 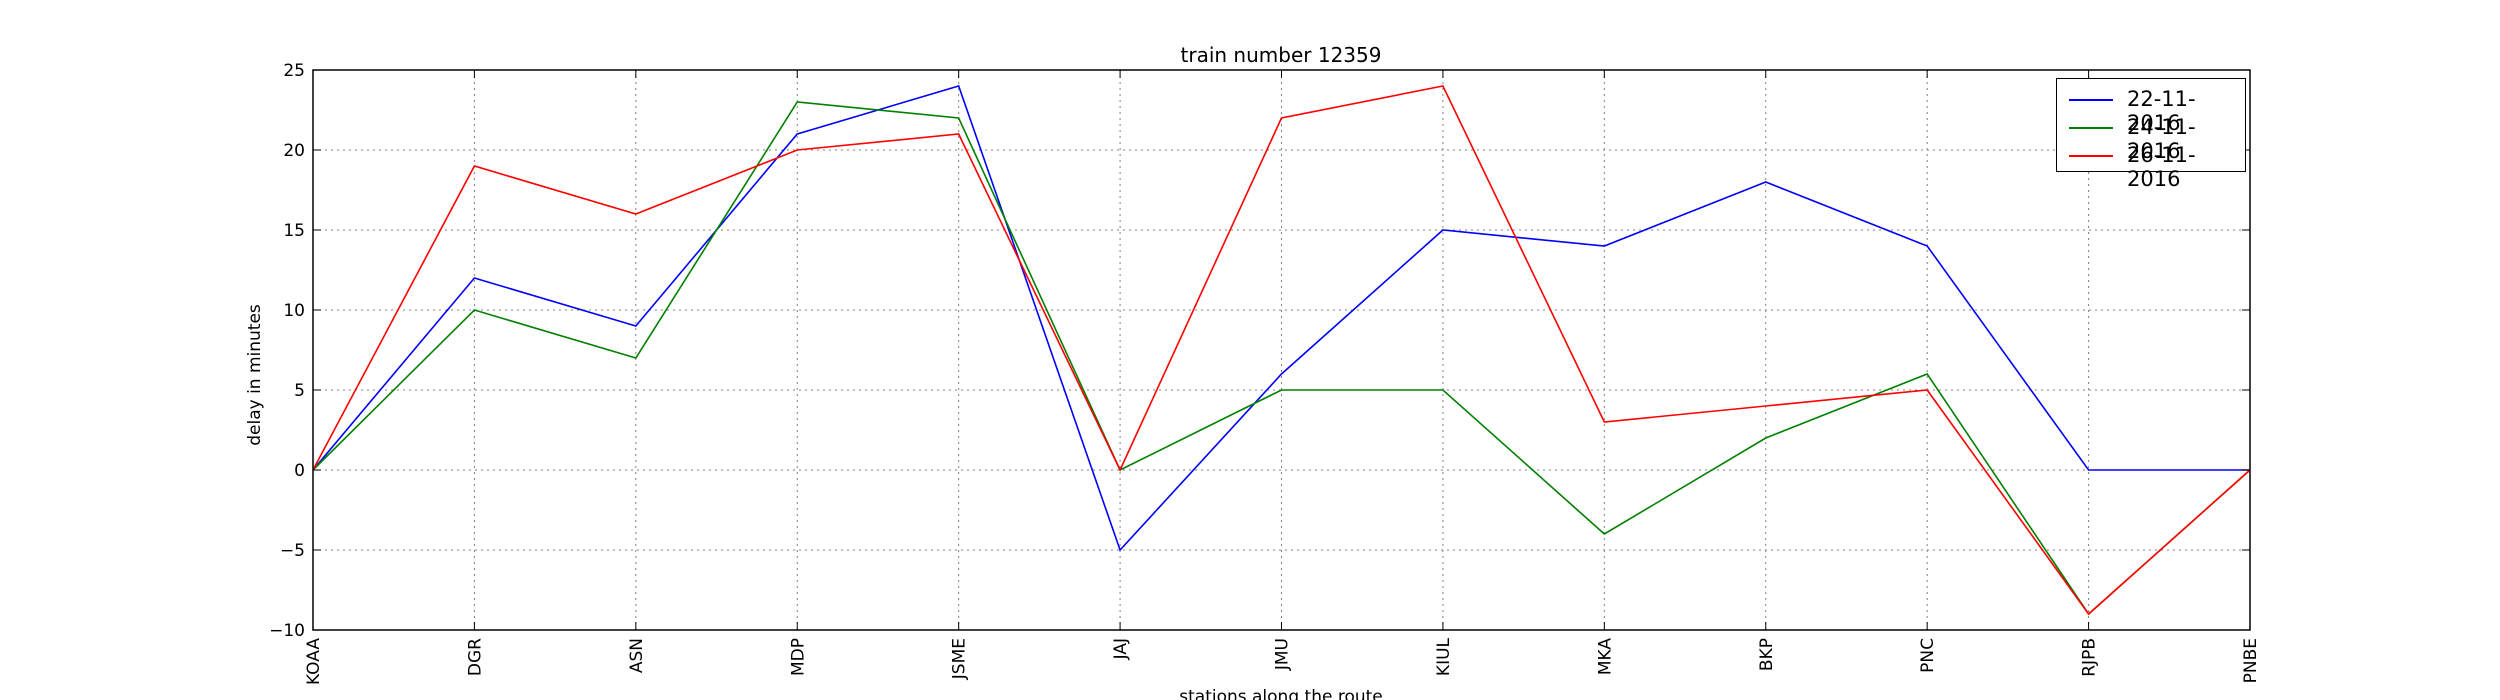 I want to click on x-tick-label: DGR, so click(x=475, y=657).